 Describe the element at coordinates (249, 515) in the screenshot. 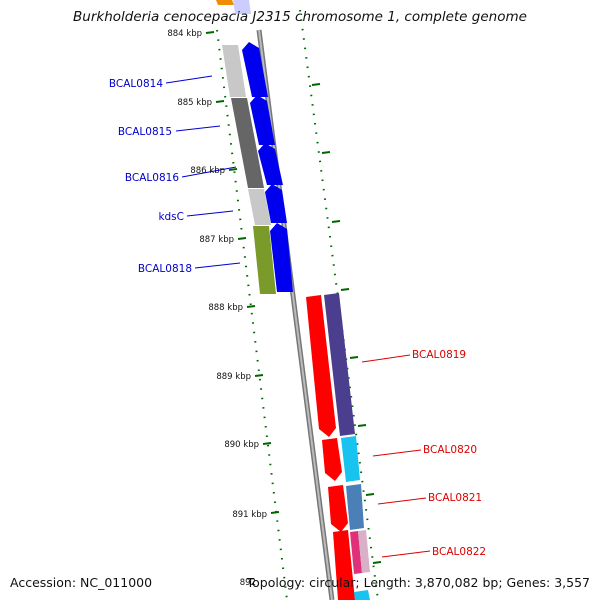

I see `tick-label: 891 kbp` at that location.